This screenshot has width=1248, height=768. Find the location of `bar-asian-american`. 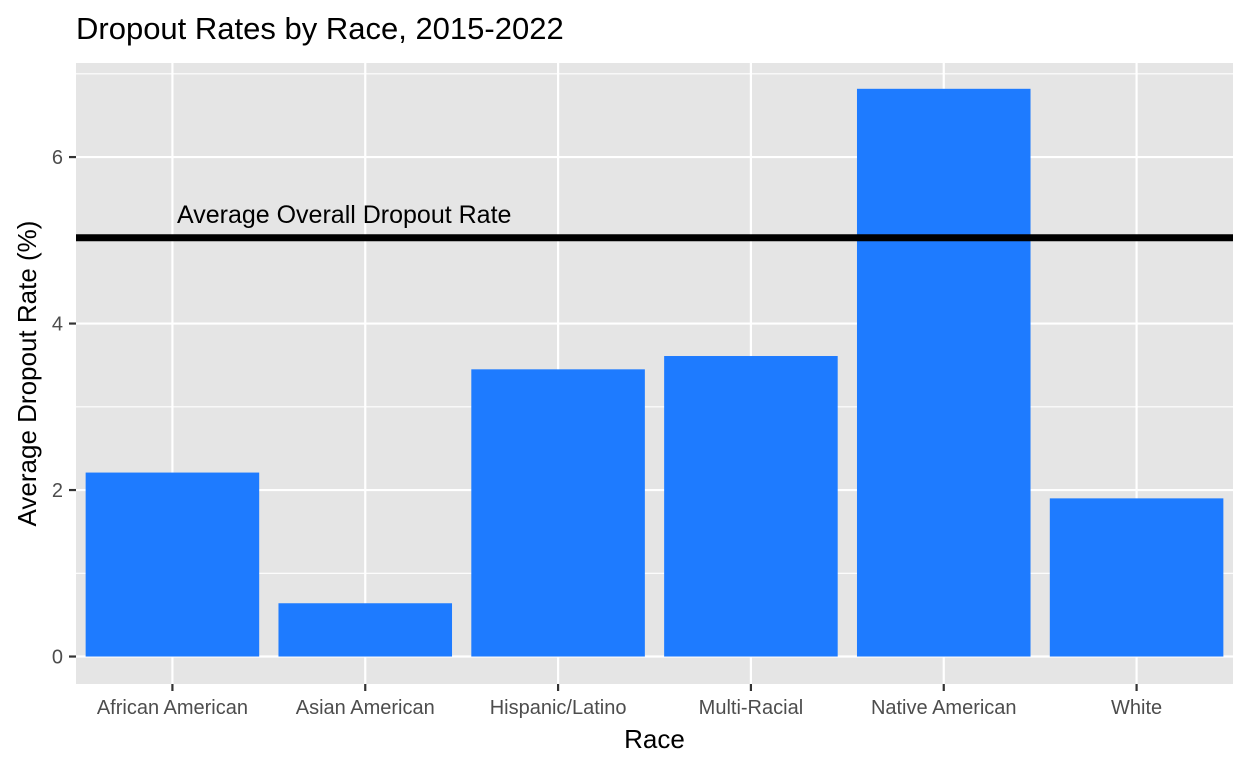

bar-asian-american is located at coordinates (365, 630).